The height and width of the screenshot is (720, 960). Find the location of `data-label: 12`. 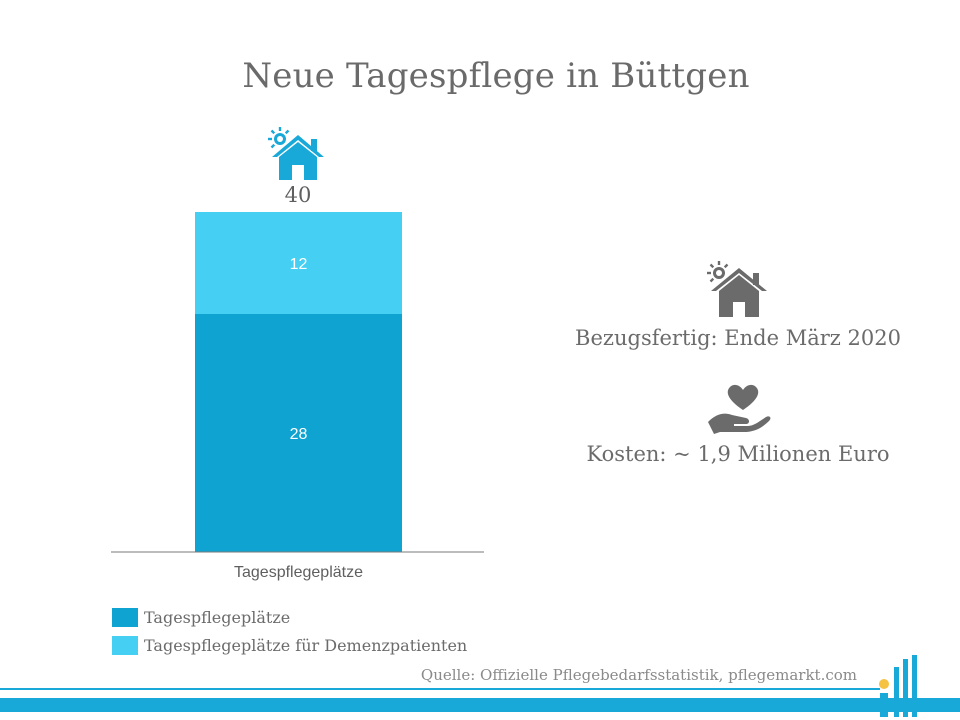

data-label: 12 is located at coordinates (299, 264).